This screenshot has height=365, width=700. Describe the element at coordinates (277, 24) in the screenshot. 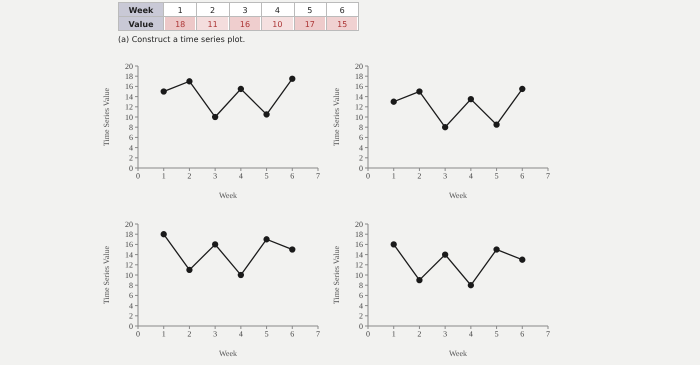

I see `data-label: 10` at that location.